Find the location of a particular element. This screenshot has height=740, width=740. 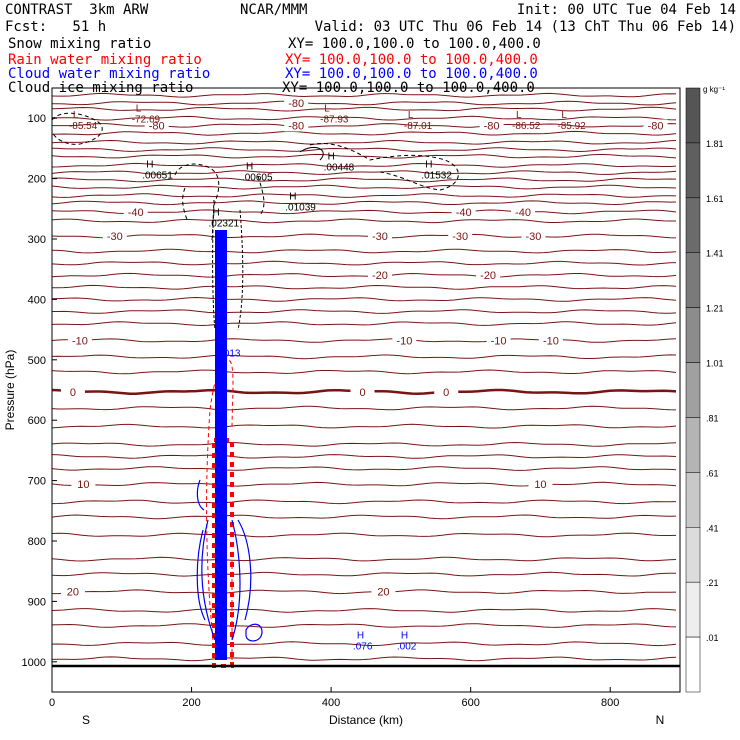

x-tick-label: 600 is located at coordinates (470, 703).